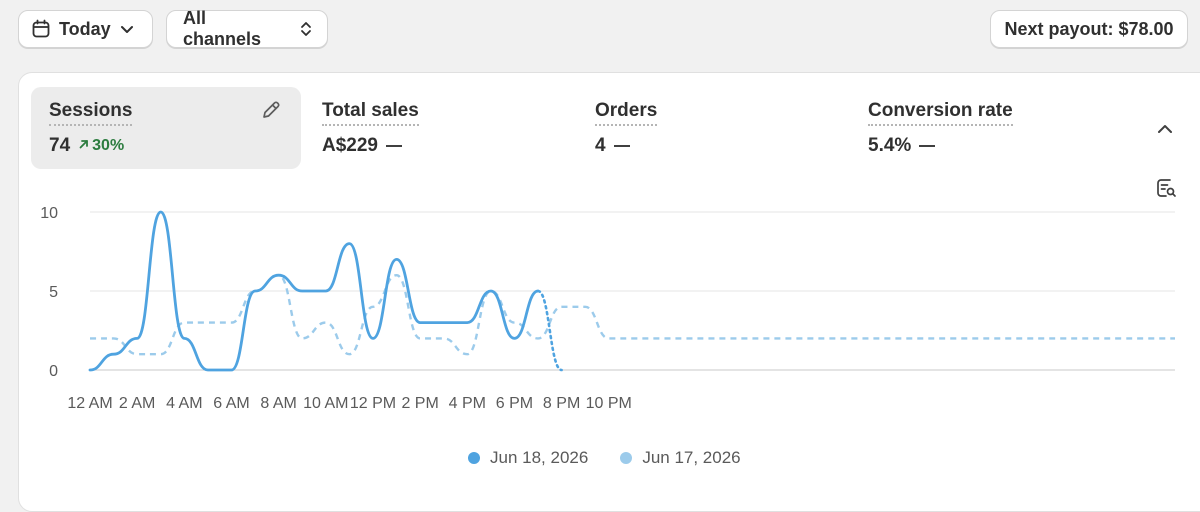  I want to click on x-tick-label: 2 PM, so click(419, 403).